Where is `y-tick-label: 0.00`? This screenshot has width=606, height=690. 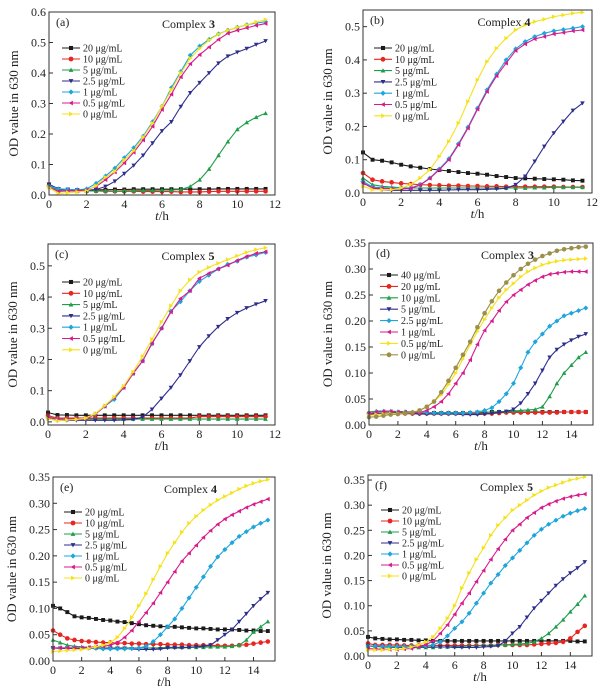 y-tick-label: 0.00 is located at coordinates (354, 656).